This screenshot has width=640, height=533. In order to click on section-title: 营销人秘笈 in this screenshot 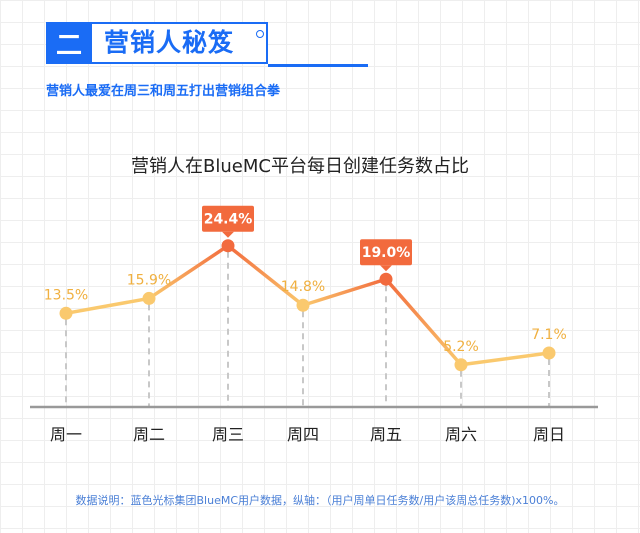, I will do `click(169, 42)`.